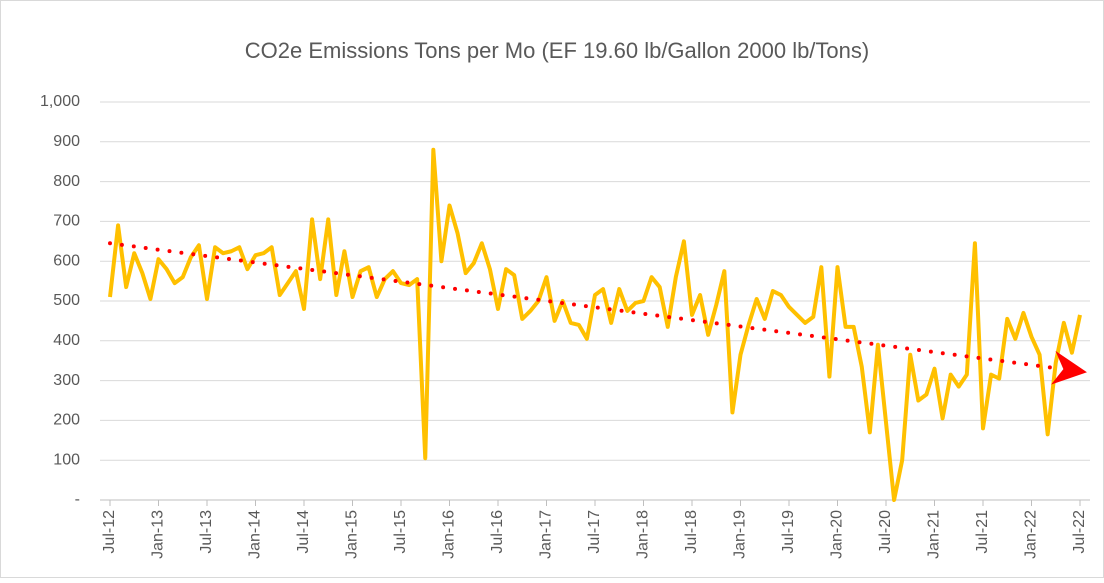  I want to click on y-tick-label: 800, so click(66, 181).